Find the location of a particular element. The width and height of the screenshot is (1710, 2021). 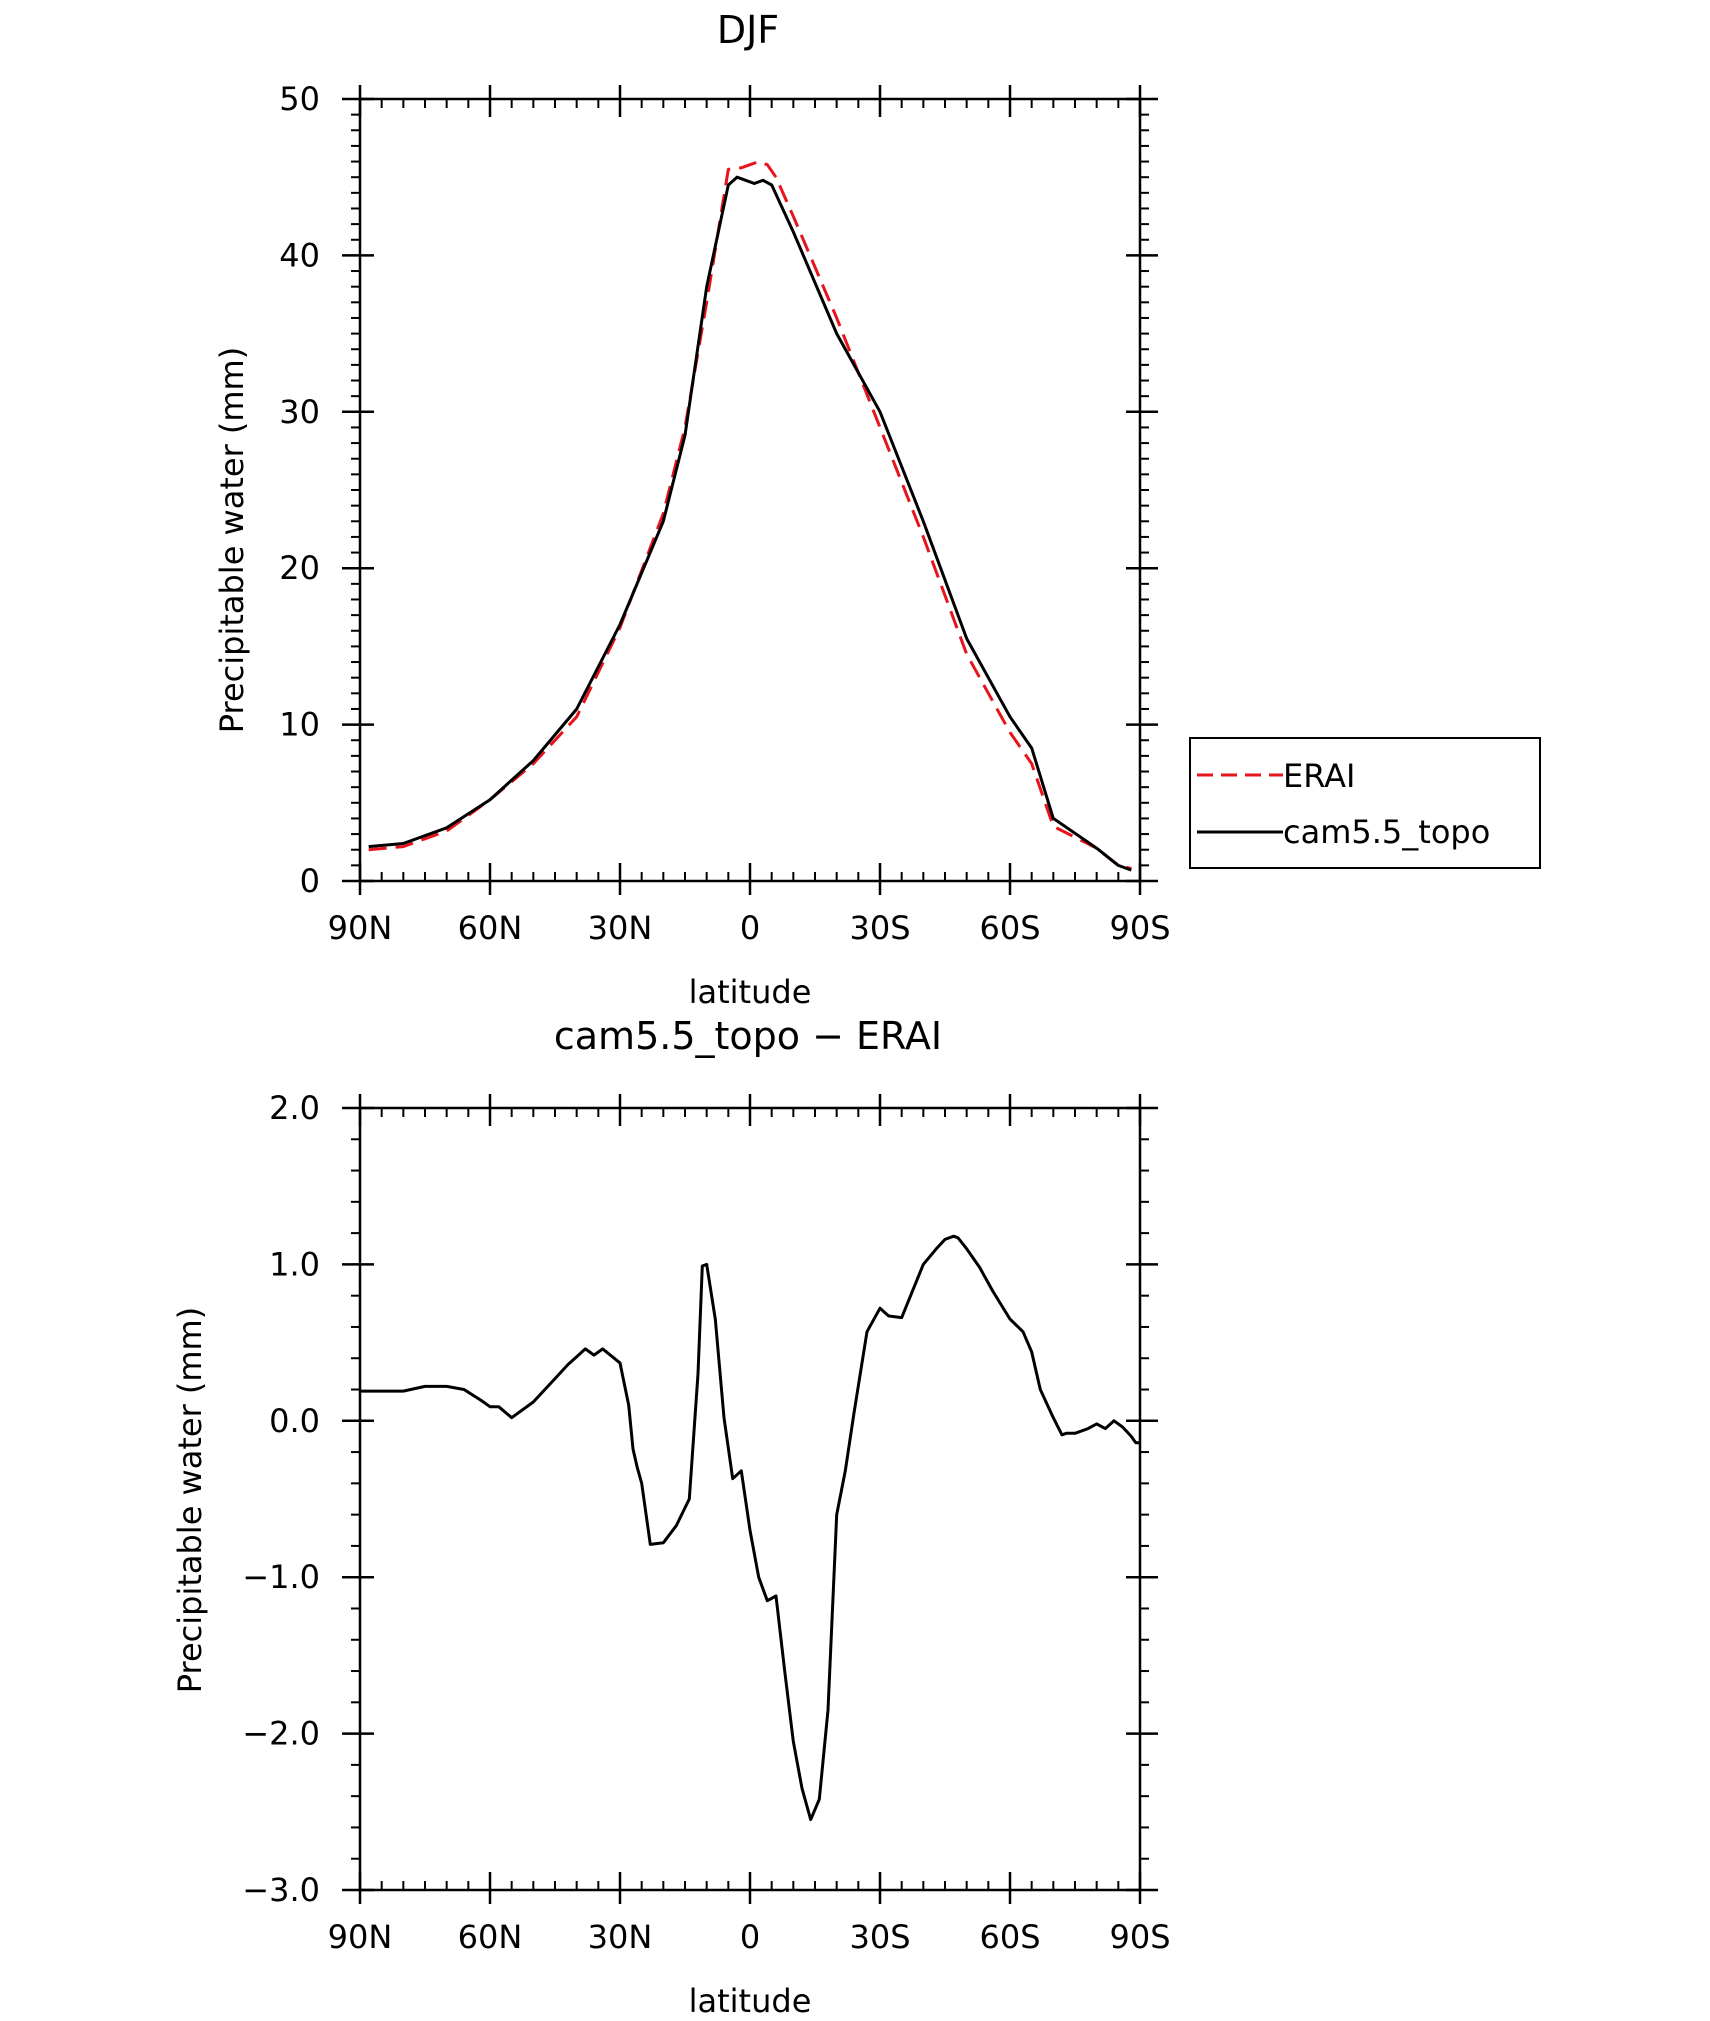

legend-frame is located at coordinates (1365, 803).